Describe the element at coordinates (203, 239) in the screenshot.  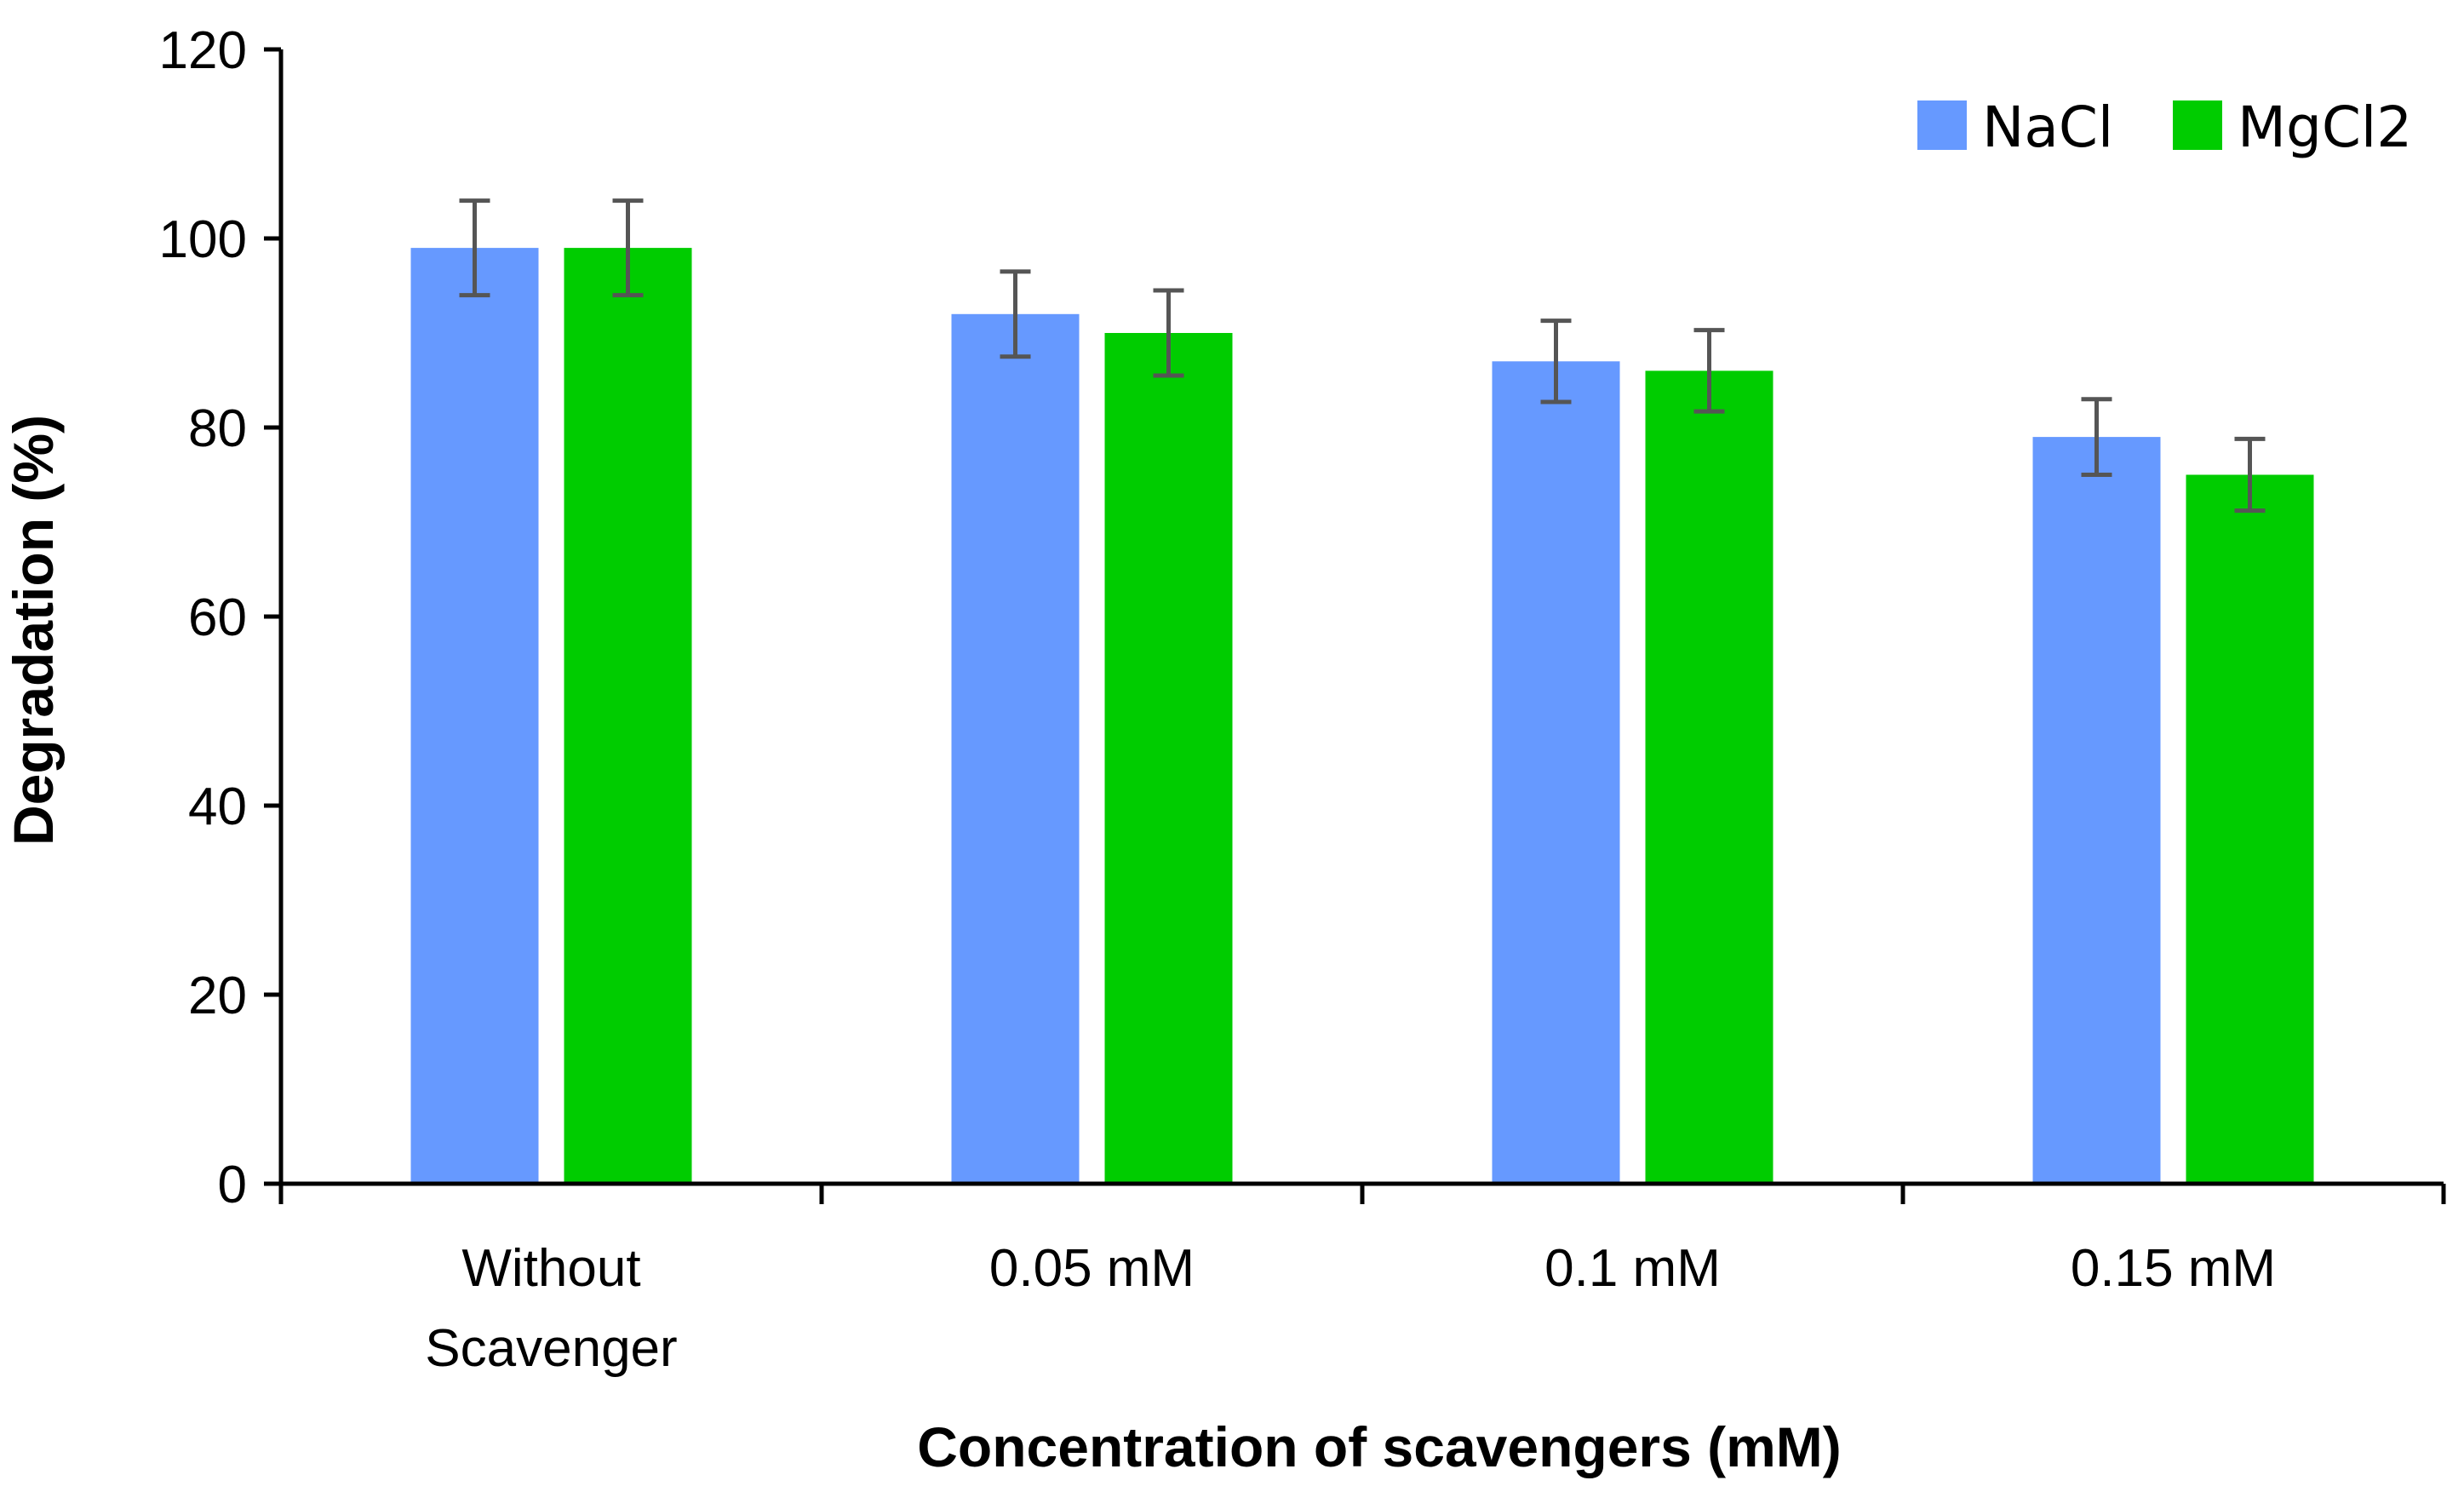
I see `y-tick-label: 100` at that location.